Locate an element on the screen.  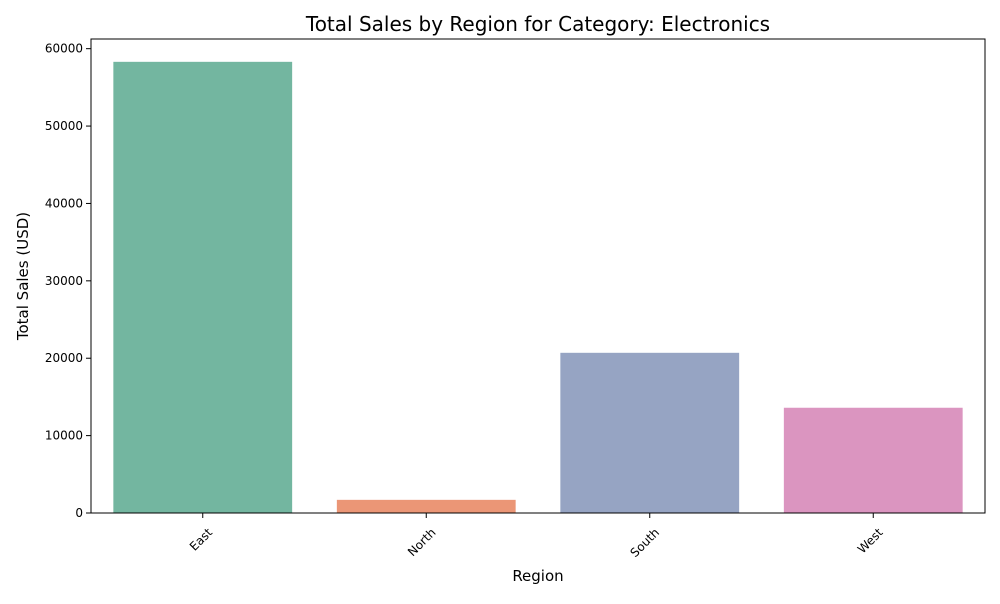
y-axis-ticks: 0 10000 20000 30000 40000 50000 60000 is located at coordinates (68, 281).